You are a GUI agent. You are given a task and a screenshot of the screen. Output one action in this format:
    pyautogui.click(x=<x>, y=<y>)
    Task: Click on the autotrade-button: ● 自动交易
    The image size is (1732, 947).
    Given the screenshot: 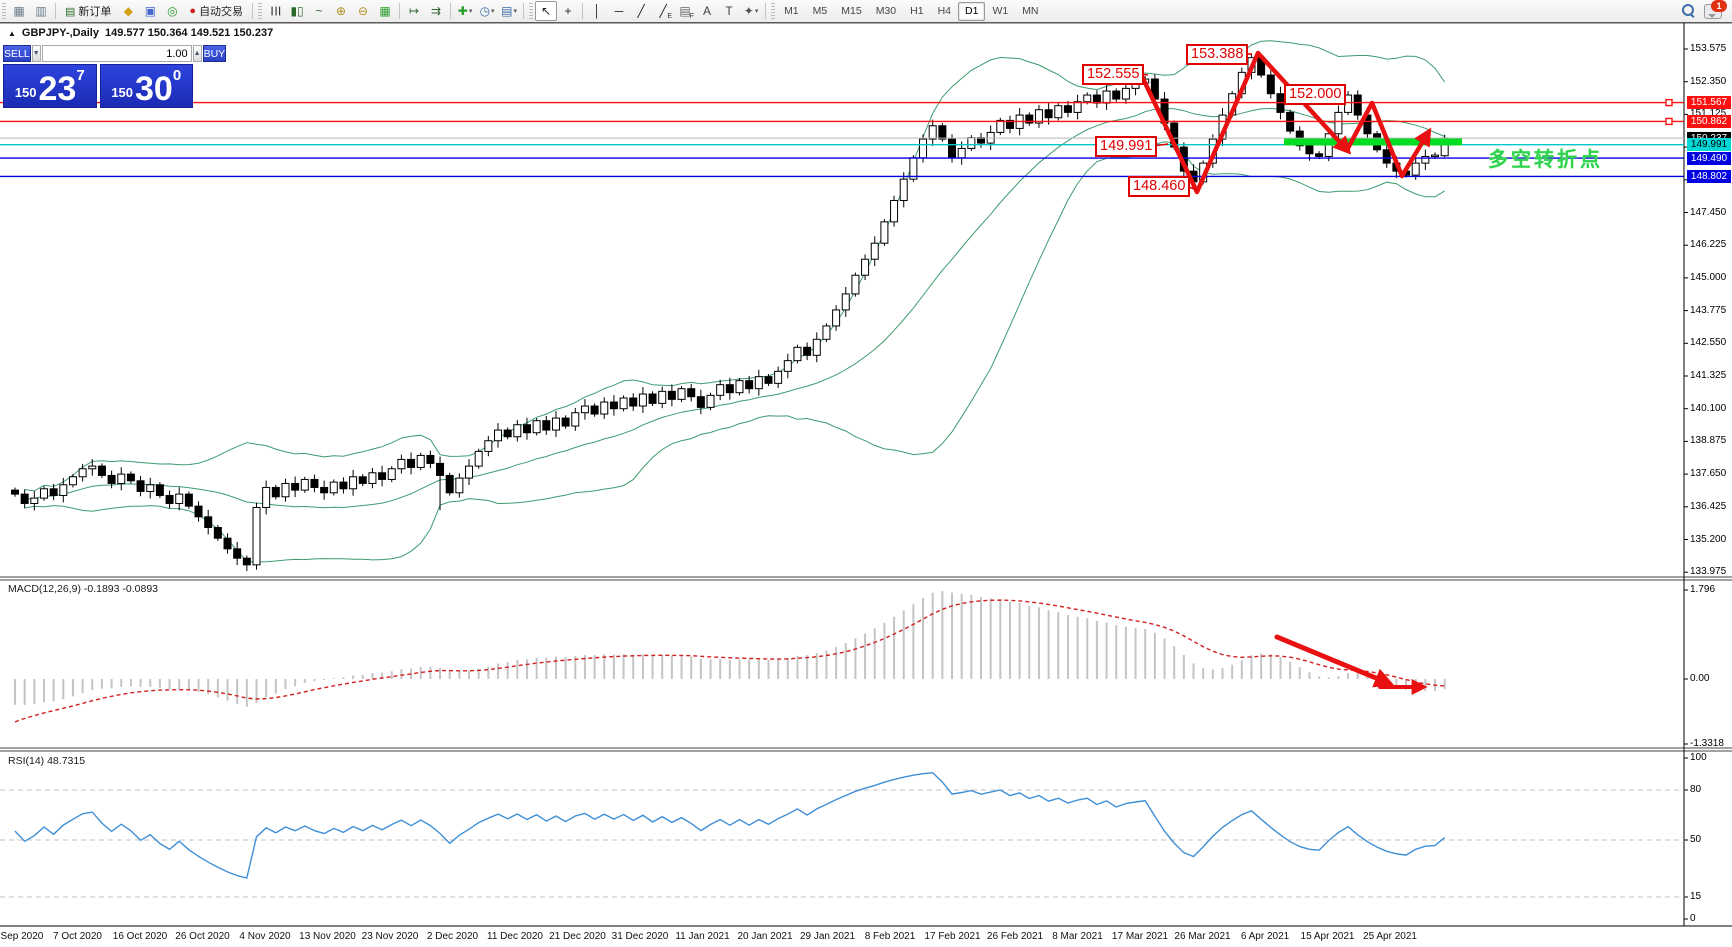 What is the action you would take?
    pyautogui.click(x=216, y=11)
    